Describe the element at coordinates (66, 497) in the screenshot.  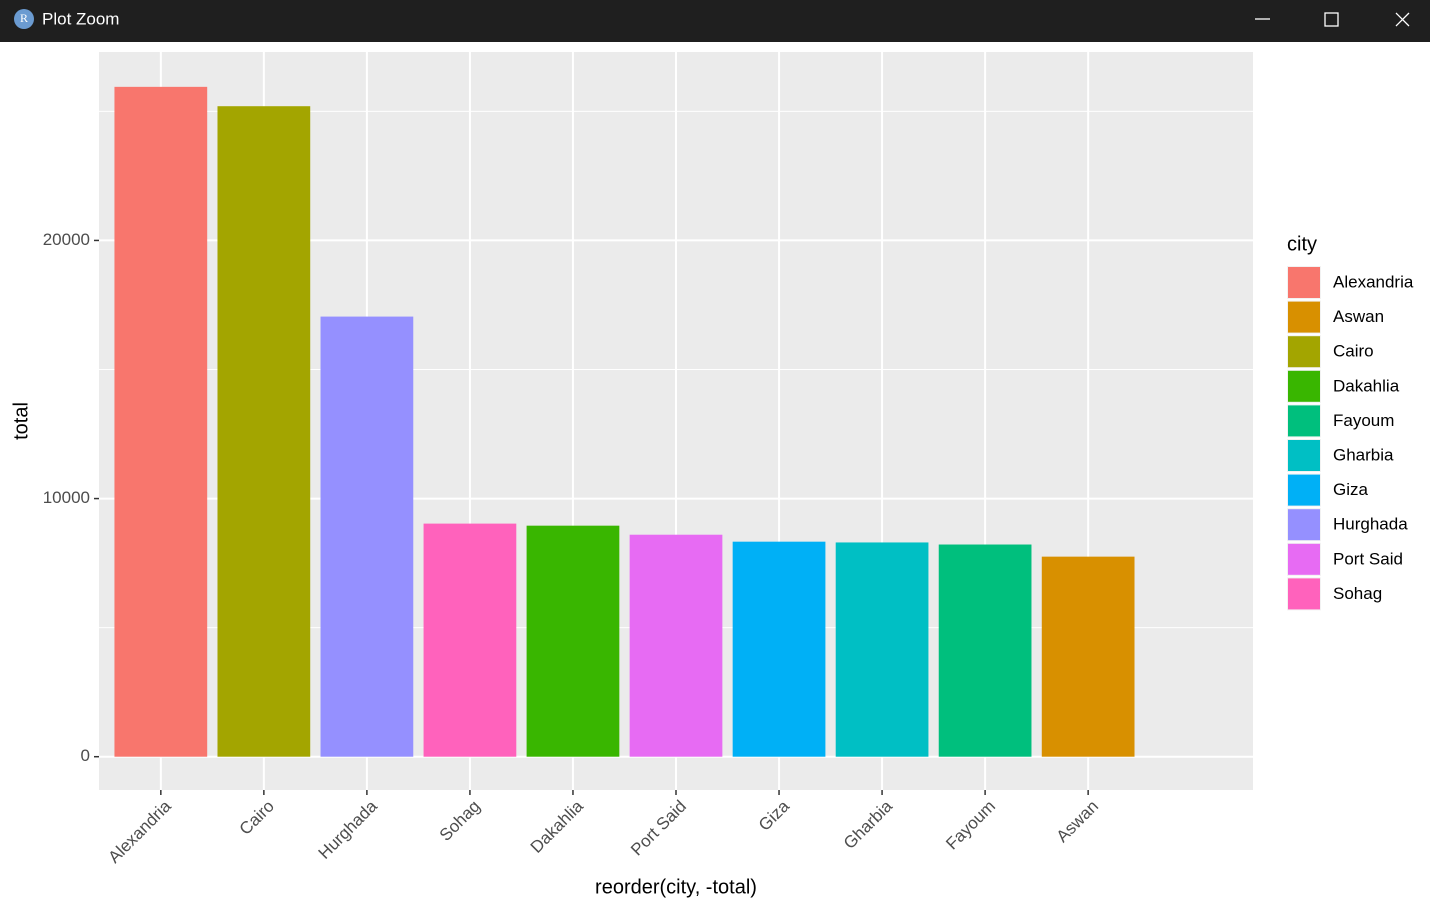
I see `y-tick-label: 10000` at that location.